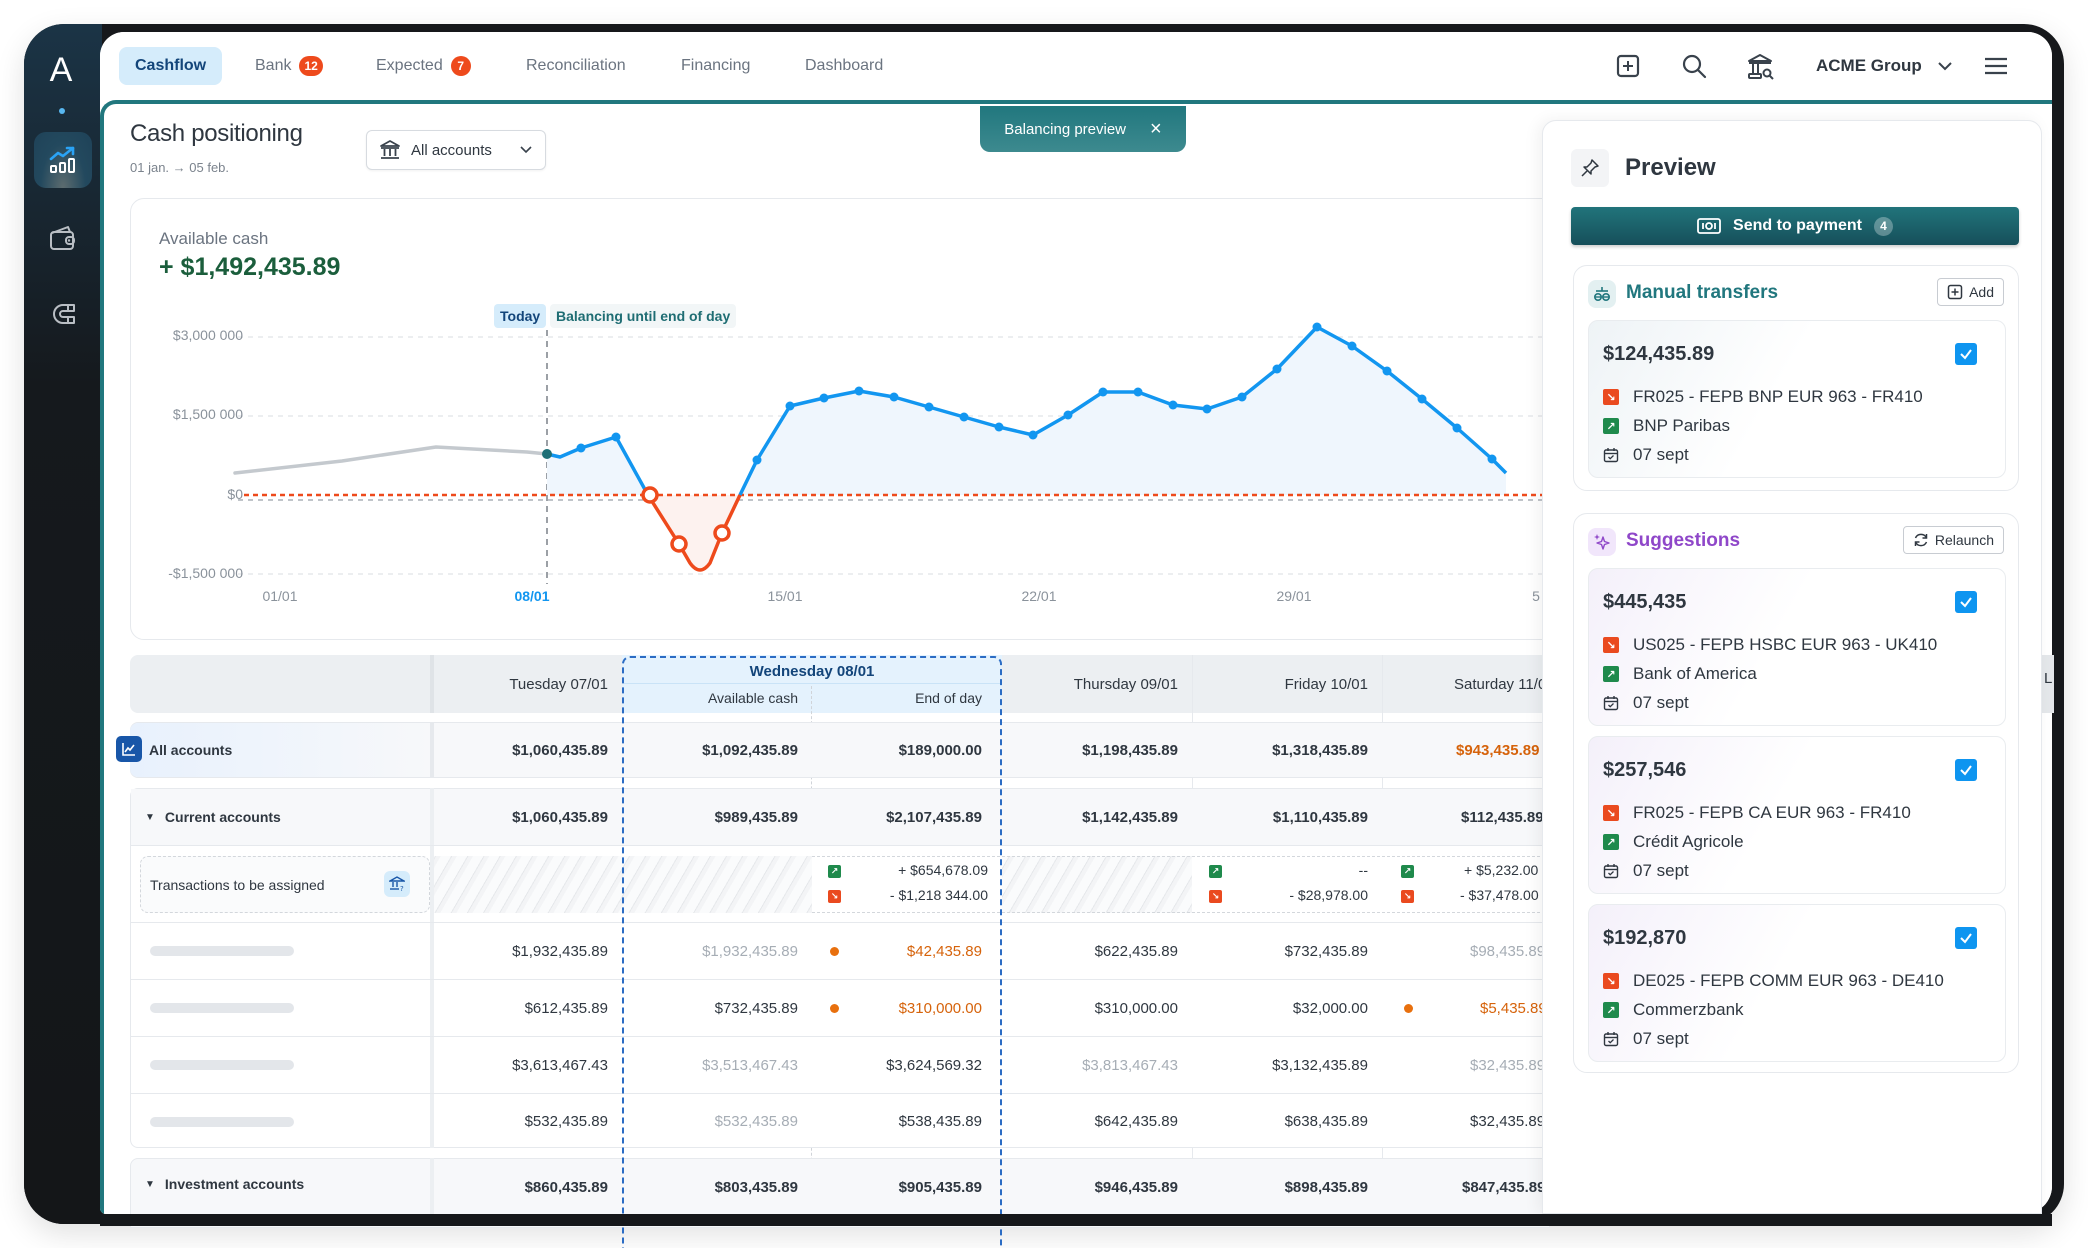  Describe the element at coordinates (1964, 540) in the screenshot. I see `relaunch-label: Relaunch` at that location.